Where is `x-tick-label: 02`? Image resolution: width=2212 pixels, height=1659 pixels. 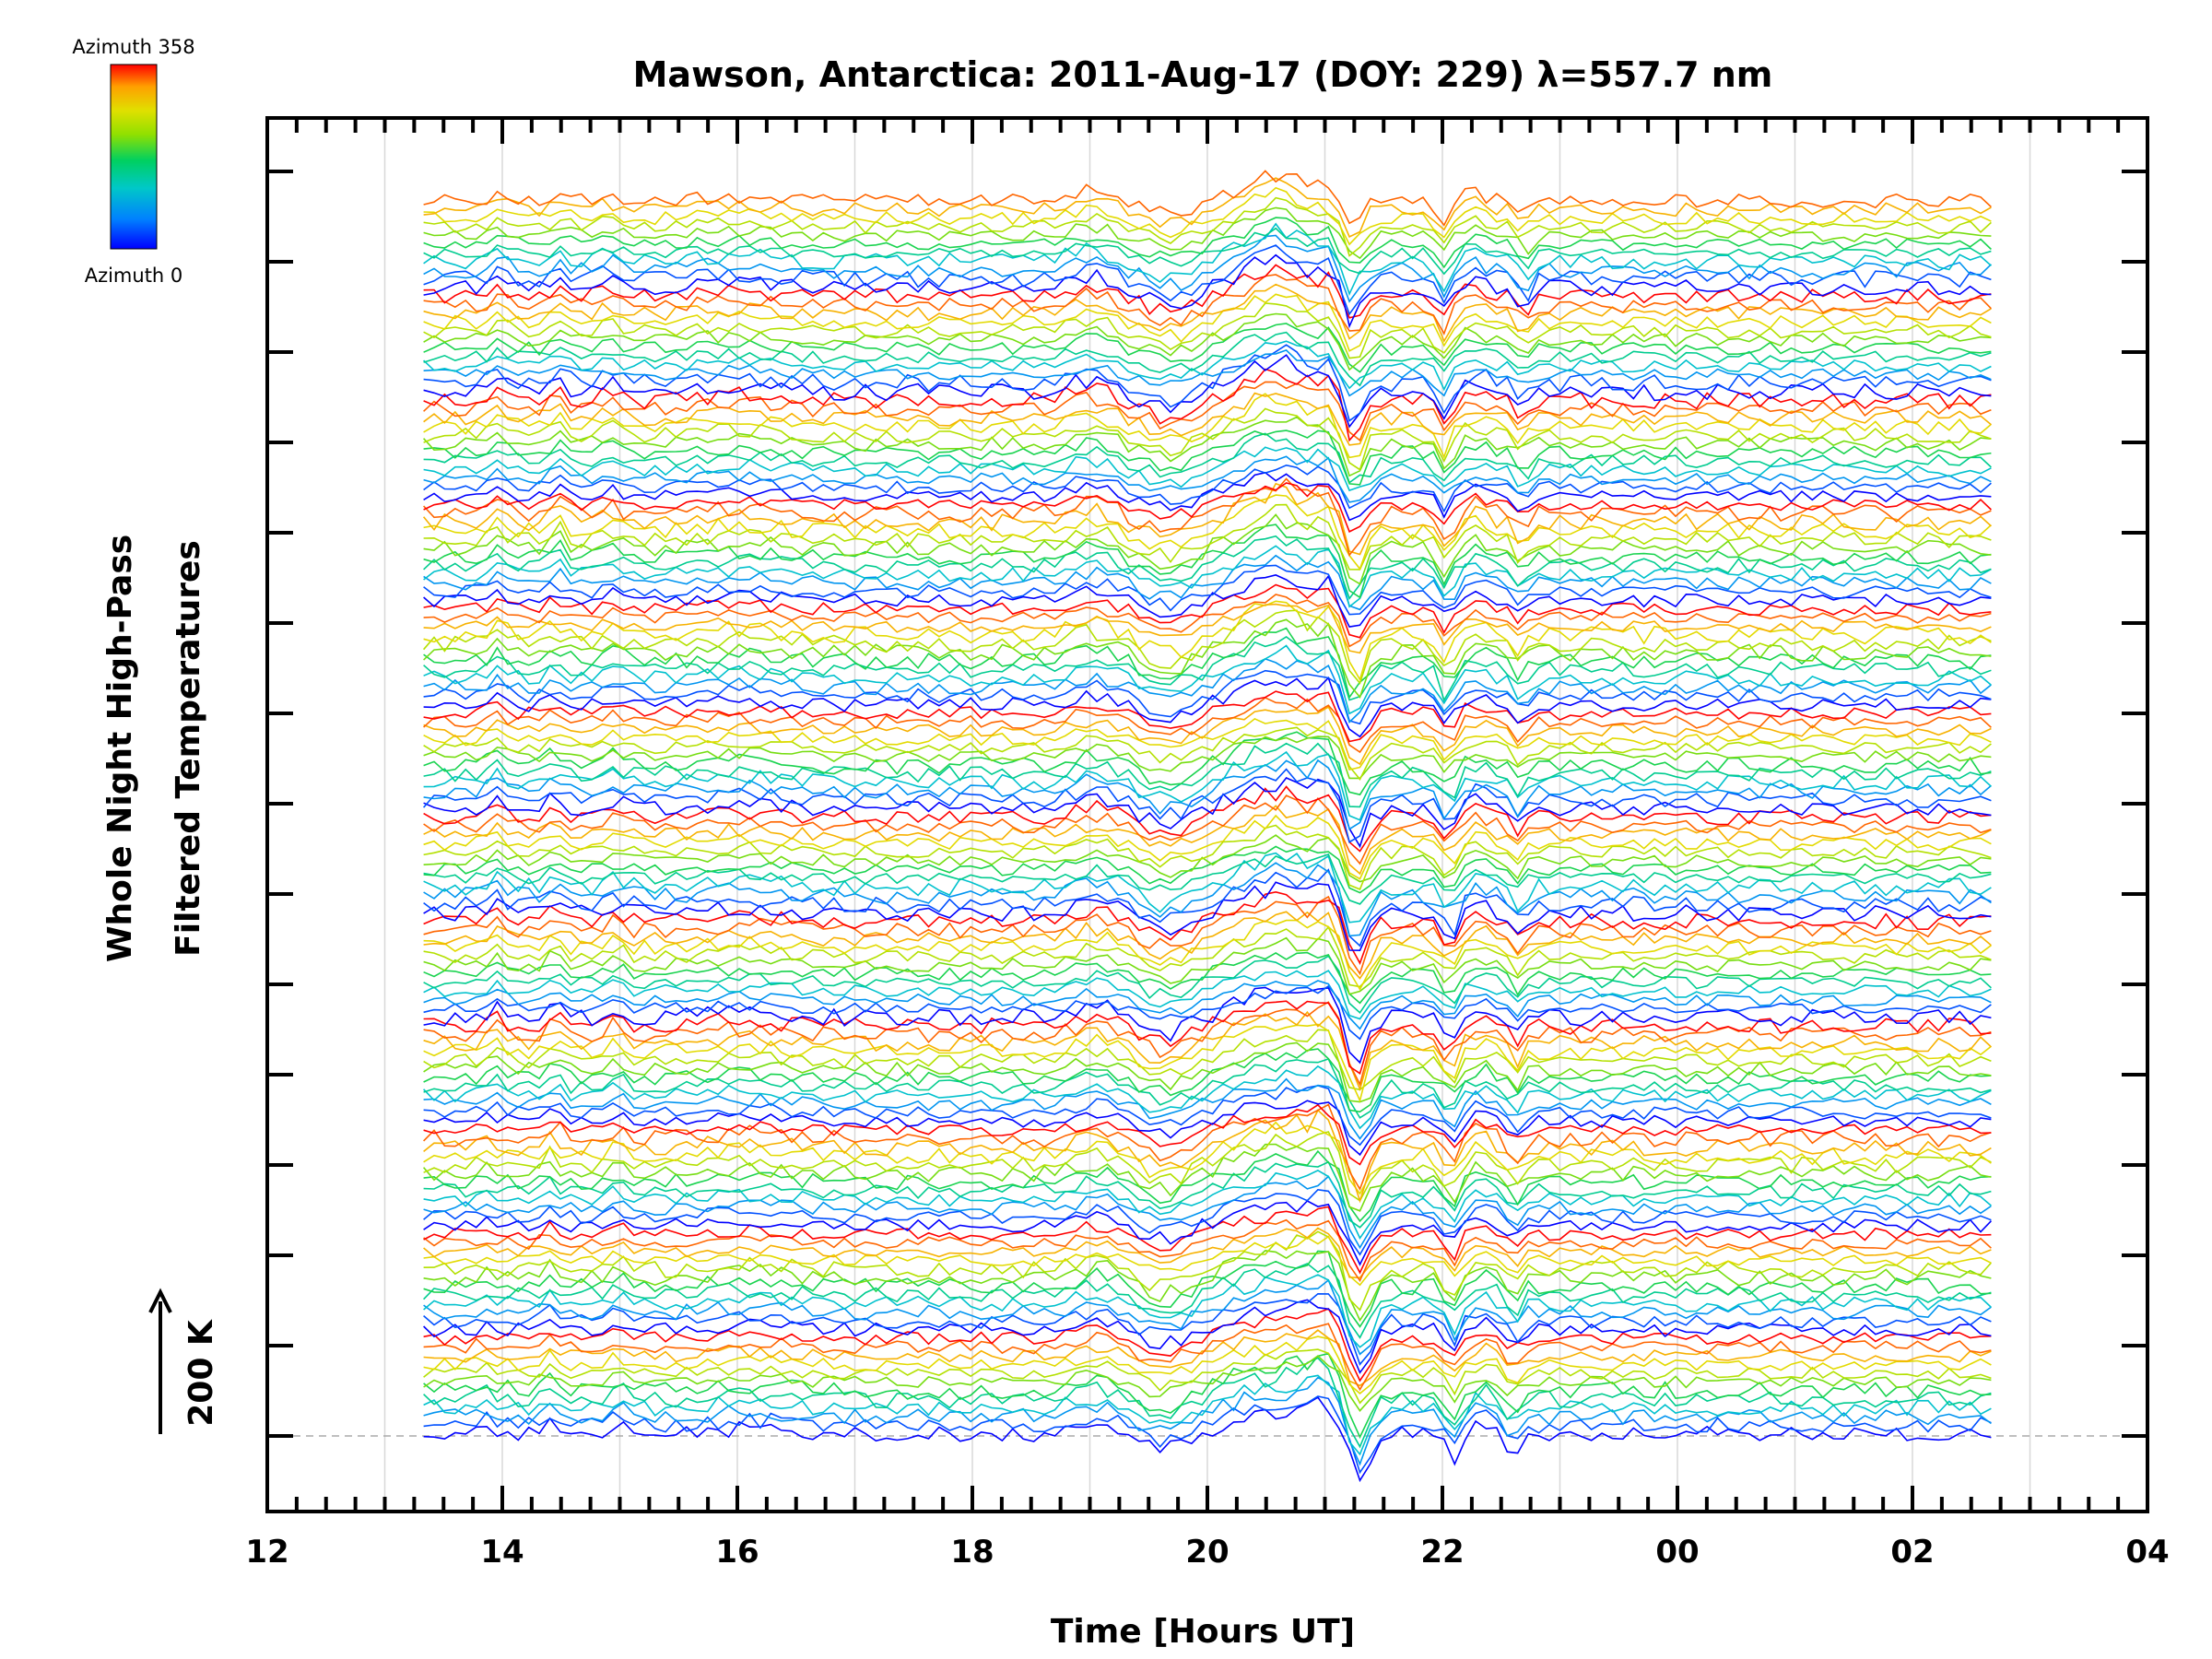 x-tick-label: 02 is located at coordinates (1912, 1552).